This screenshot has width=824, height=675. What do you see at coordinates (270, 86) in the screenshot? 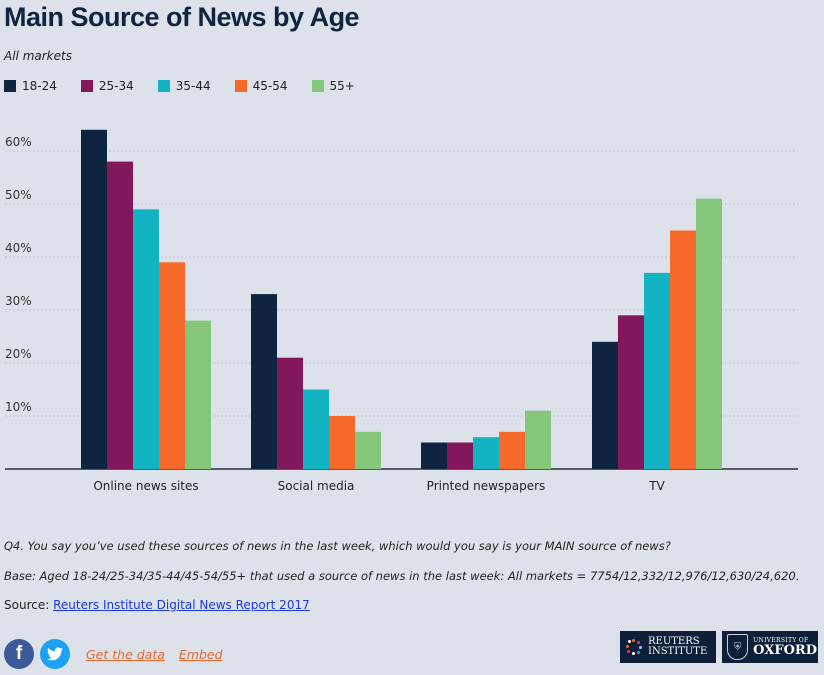
I see `legend-label: 45-54` at bounding box center [270, 86].